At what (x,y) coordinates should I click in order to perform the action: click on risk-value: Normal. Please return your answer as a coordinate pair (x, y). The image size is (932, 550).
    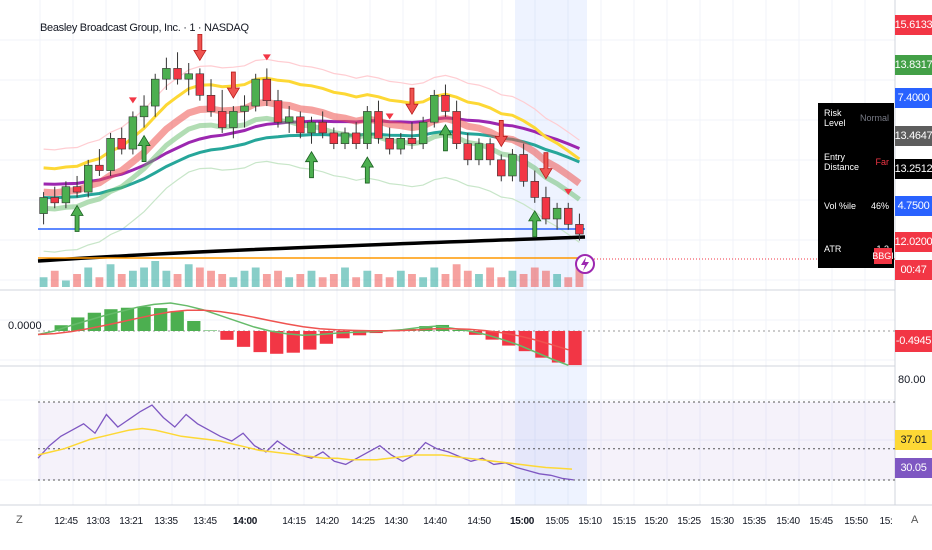
    Looking at the image, I should click on (874, 118).